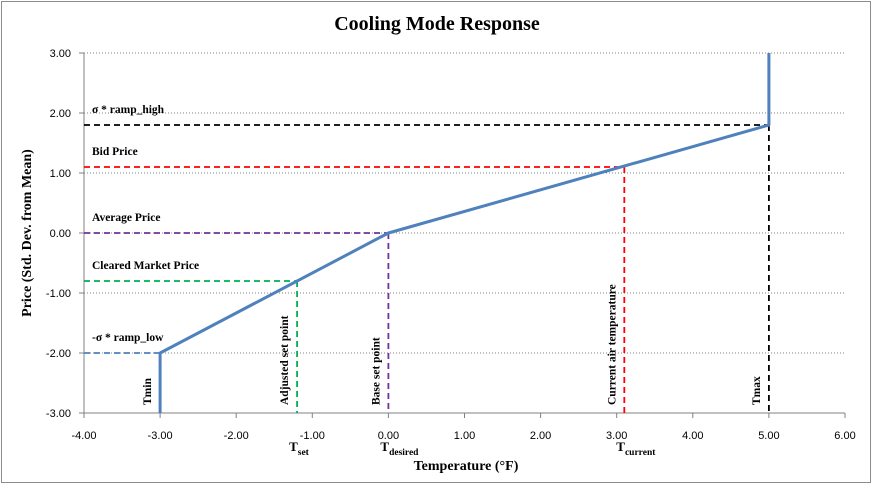 The height and width of the screenshot is (486, 874). What do you see at coordinates (312, 436) in the screenshot?
I see `x-tick-label: -1.00` at bounding box center [312, 436].